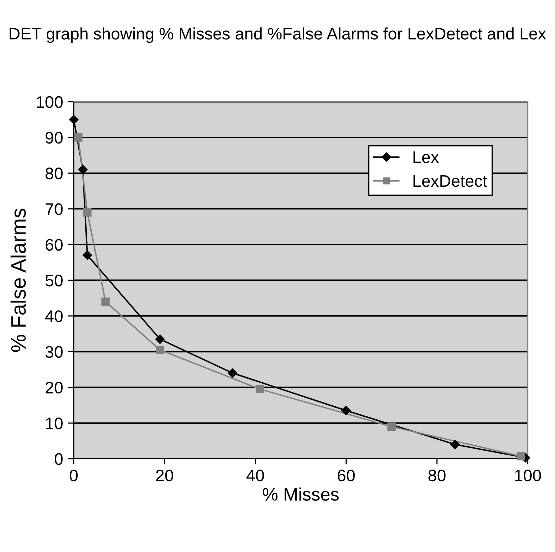  I want to click on x-tick-label: 20, so click(165, 476).